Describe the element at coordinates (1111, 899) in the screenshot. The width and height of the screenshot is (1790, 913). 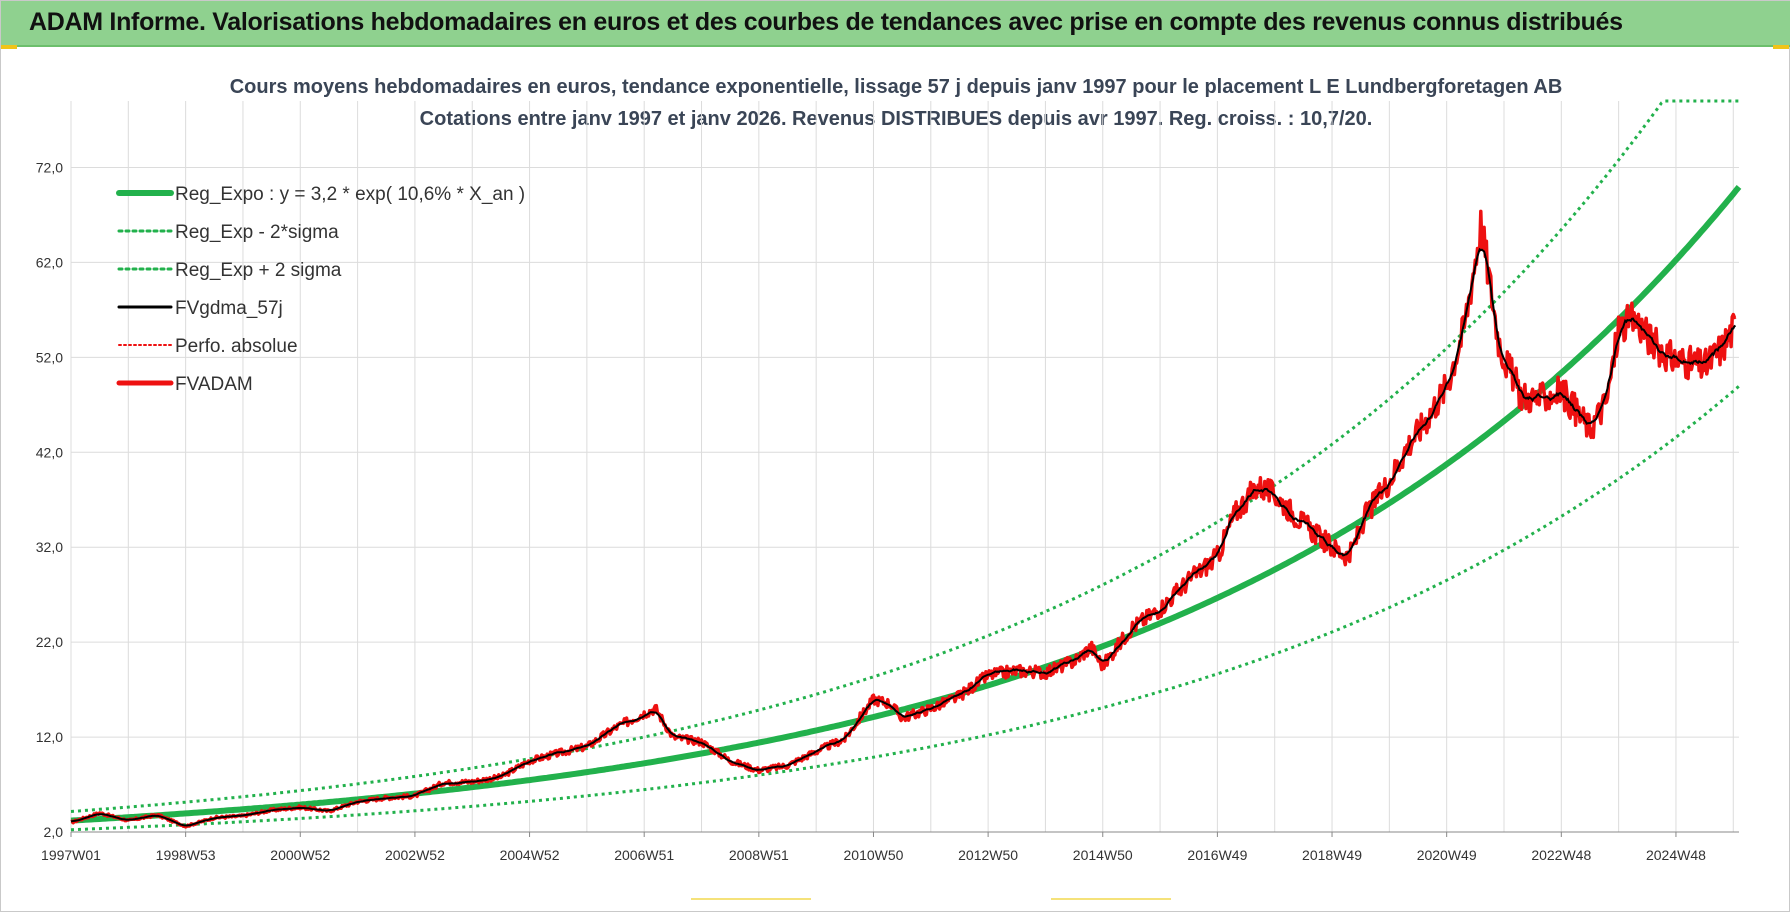
I see `corner-mark-bottom-right` at that location.